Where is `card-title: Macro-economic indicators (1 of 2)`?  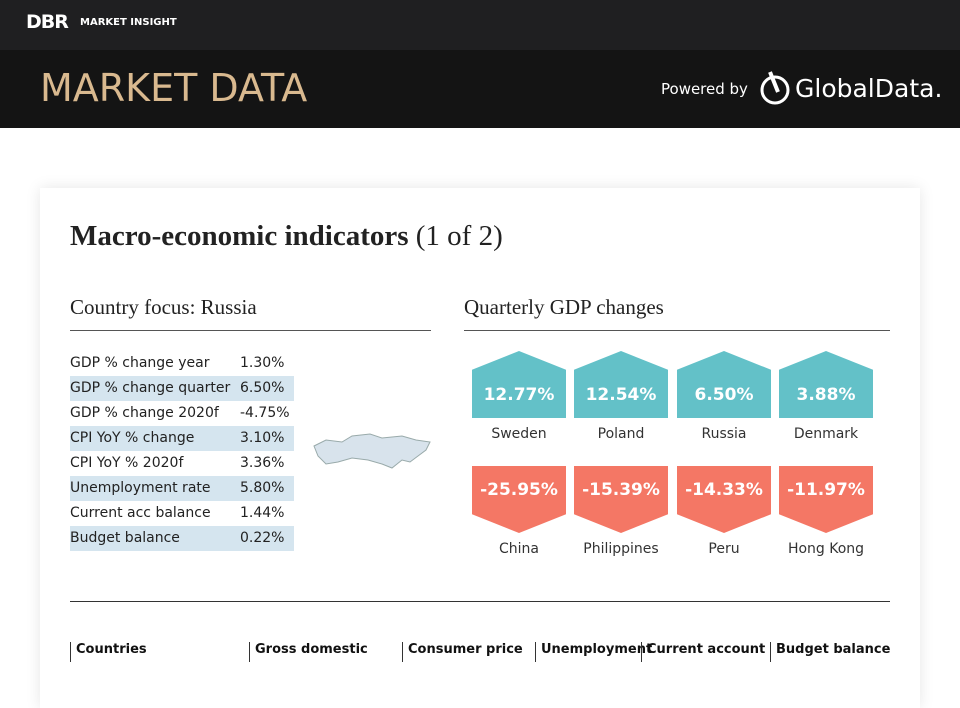 card-title: Macro-economic indicators (1 of 2) is located at coordinates (286, 236).